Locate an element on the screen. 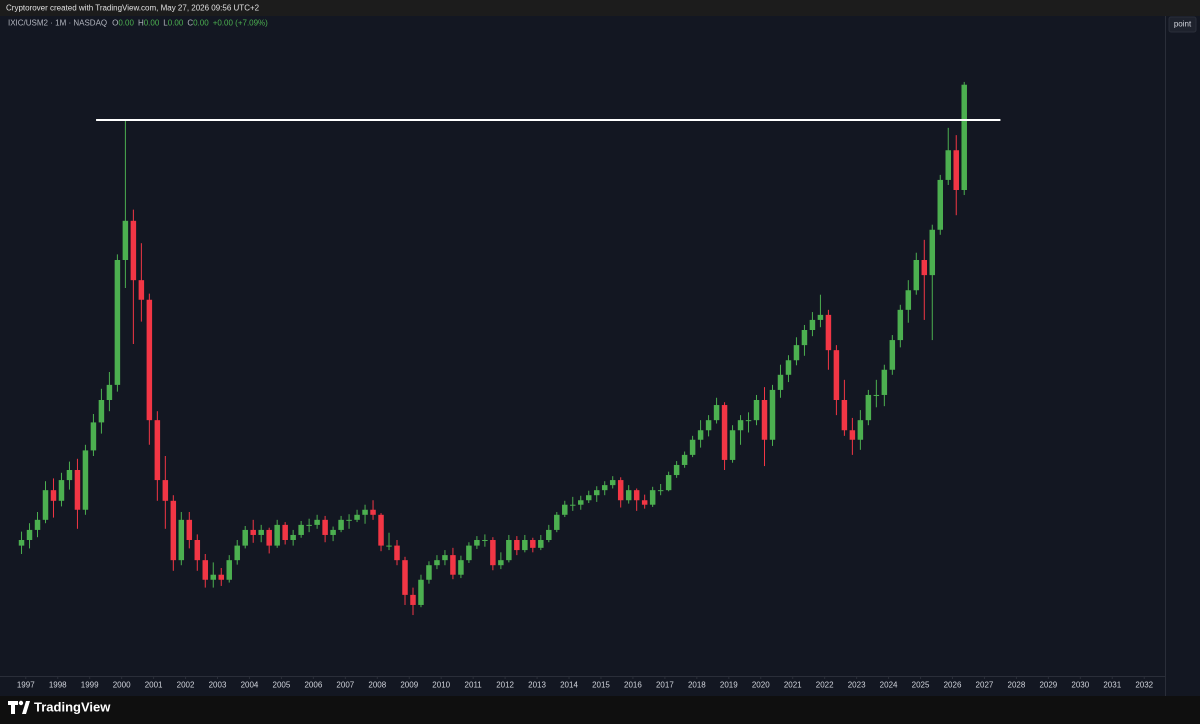 The height and width of the screenshot is (724, 1200). x-tick-label: 2031 is located at coordinates (1112, 685).